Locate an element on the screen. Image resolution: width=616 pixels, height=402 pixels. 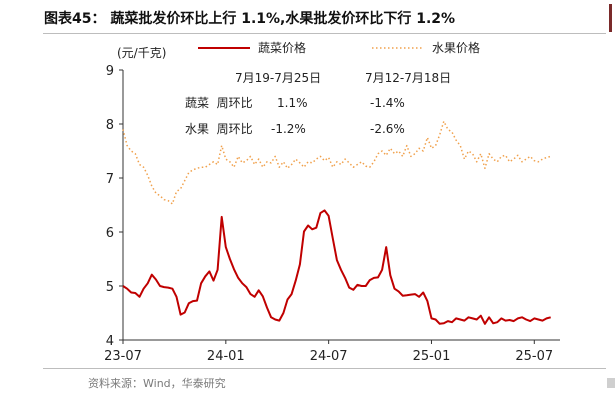
y-tick-label: 9 is located at coordinates (110, 71).